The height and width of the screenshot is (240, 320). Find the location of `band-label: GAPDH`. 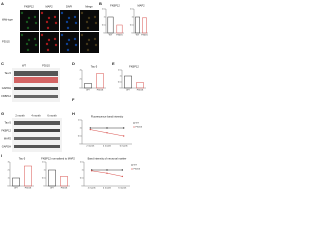

band-label: GAPDH is located at coordinates (6, 88).